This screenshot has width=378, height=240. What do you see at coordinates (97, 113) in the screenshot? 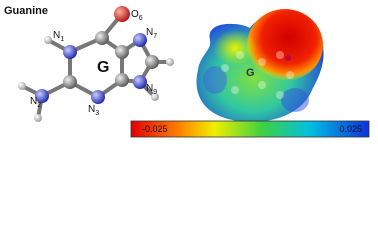
I see `atom-subscript: 3` at bounding box center [97, 113].